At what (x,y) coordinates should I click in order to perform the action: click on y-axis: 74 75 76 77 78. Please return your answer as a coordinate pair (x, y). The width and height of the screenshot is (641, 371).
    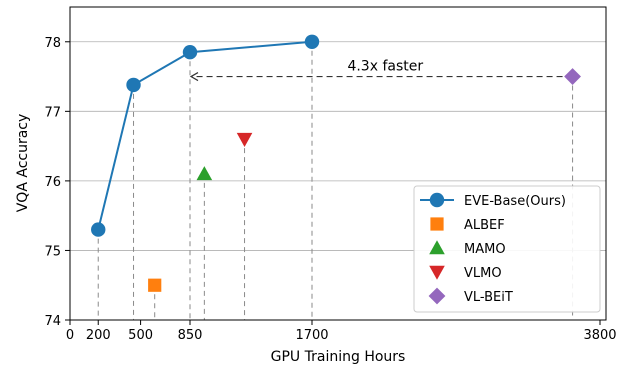
    Looking at the image, I should click on (57, 182).